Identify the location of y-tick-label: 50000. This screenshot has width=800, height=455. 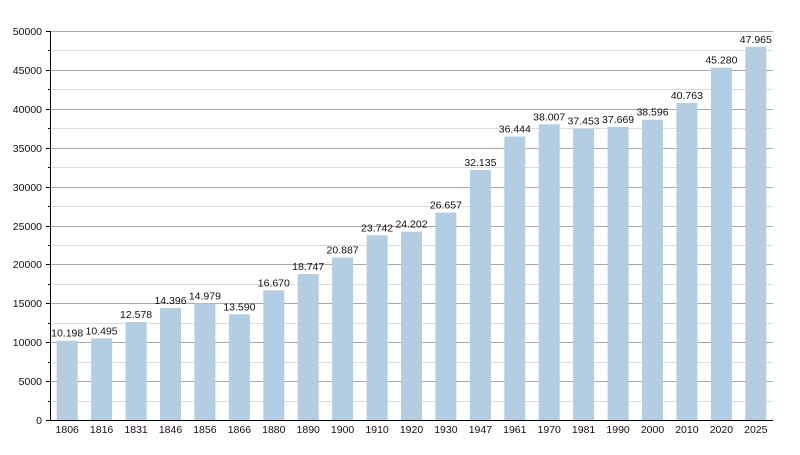
(27, 32).